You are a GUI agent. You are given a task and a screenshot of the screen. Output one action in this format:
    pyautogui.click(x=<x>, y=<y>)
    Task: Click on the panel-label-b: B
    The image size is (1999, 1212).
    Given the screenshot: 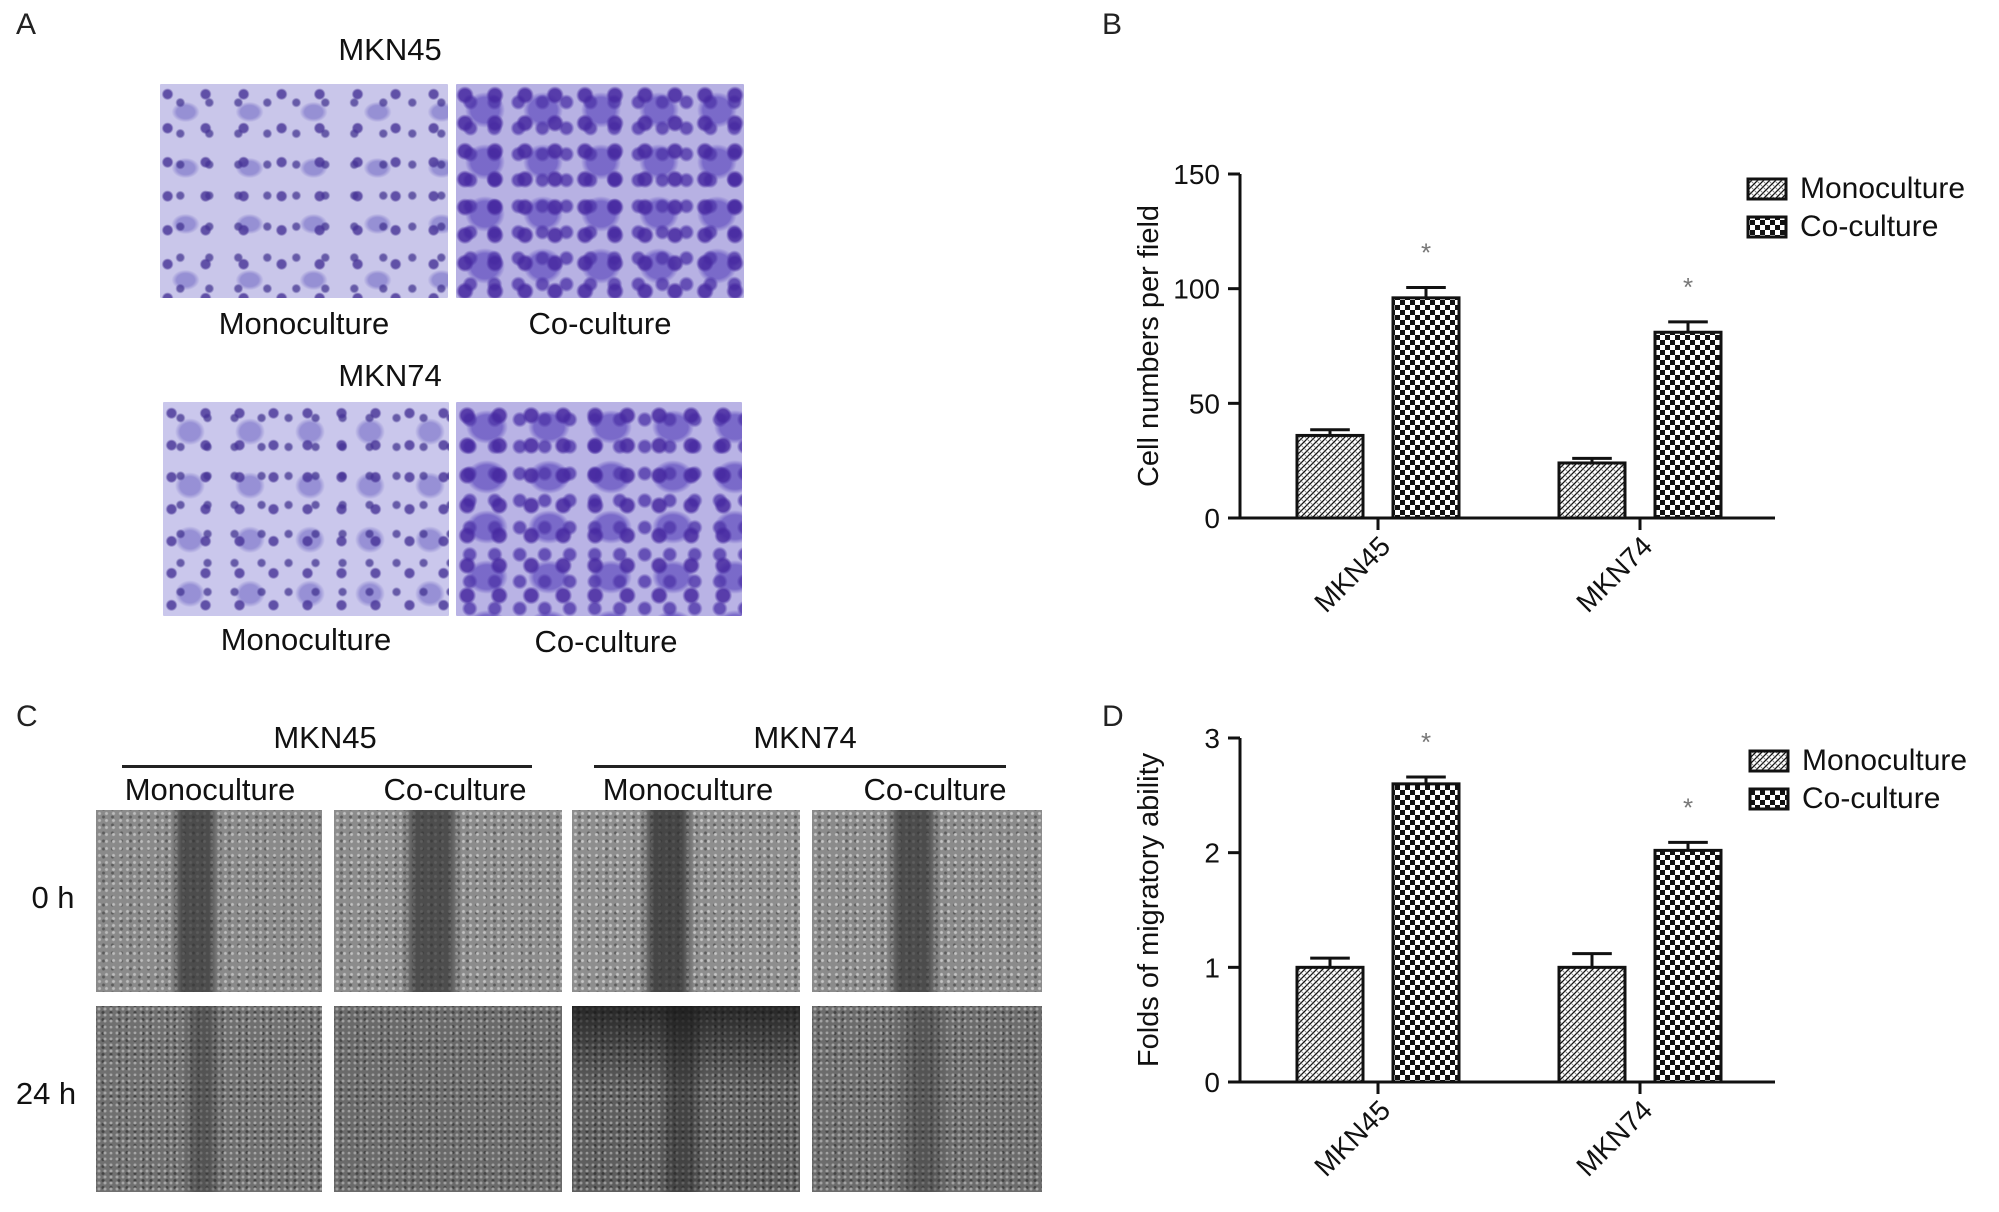 What is the action you would take?
    pyautogui.click(x=1112, y=24)
    